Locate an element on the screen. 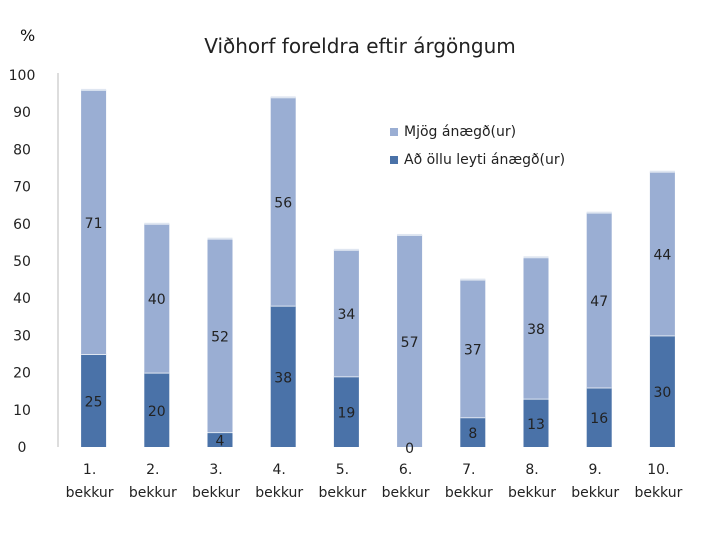 This screenshot has width=720, height=540. data-label-lower-7: 8 is located at coordinates (472, 434).